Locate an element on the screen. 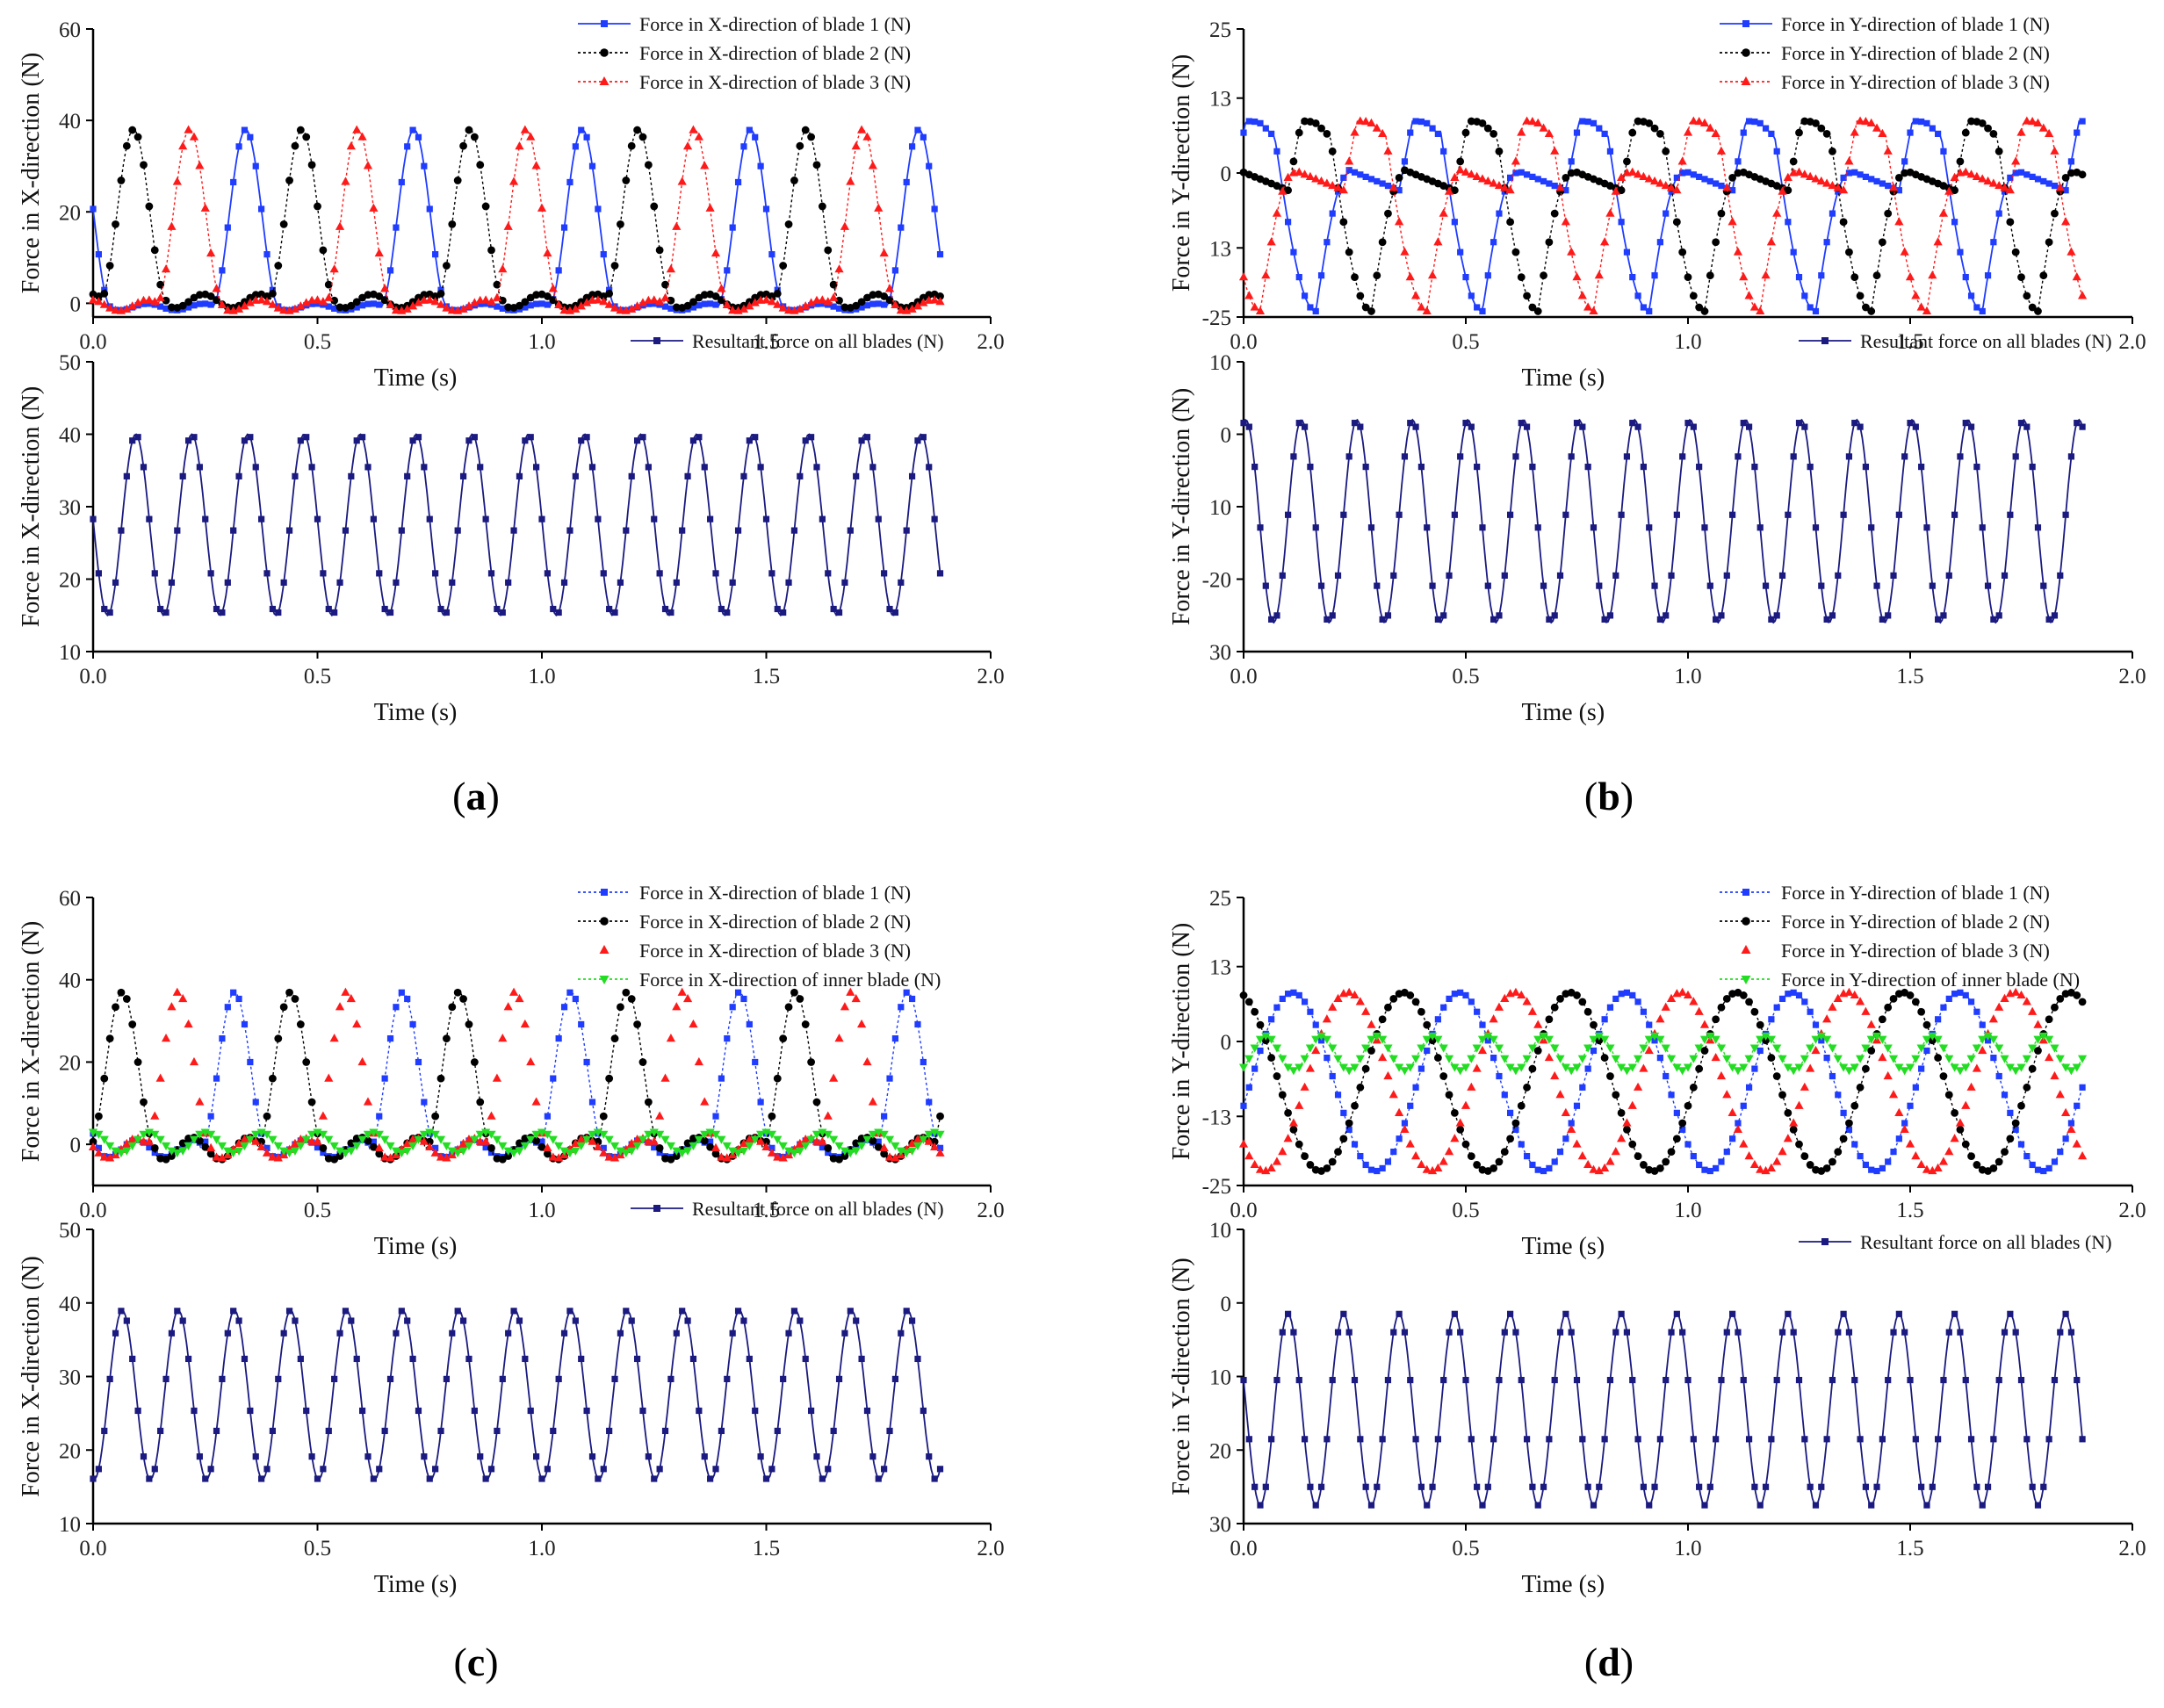 The image size is (2164, 1708). x-tick-label: 1.5 is located at coordinates (766, 1548).